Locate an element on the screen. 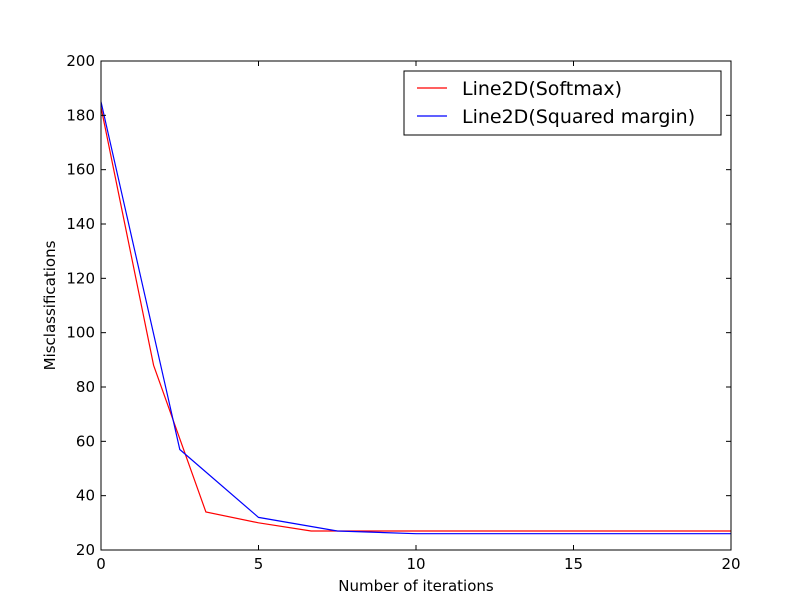 This screenshot has height=612, width=812. y-tick-label: 160 is located at coordinates (80, 170).